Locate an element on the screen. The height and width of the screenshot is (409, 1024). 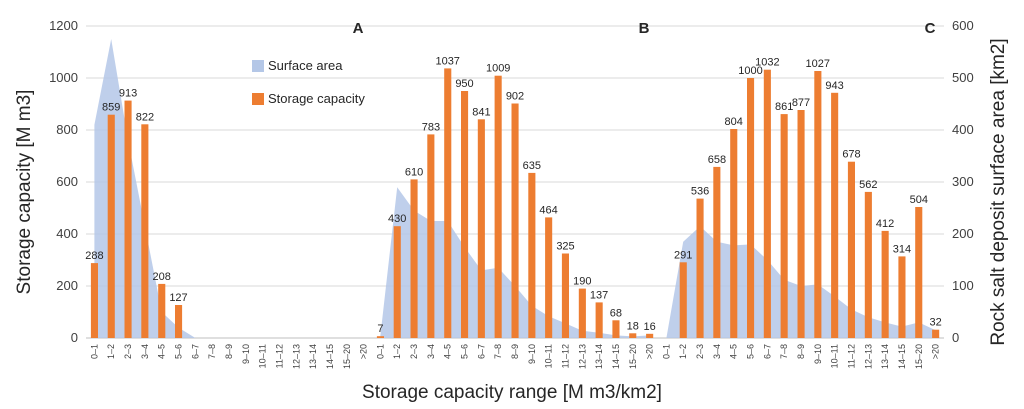
panel-label-C: C is located at coordinates (930, 28).